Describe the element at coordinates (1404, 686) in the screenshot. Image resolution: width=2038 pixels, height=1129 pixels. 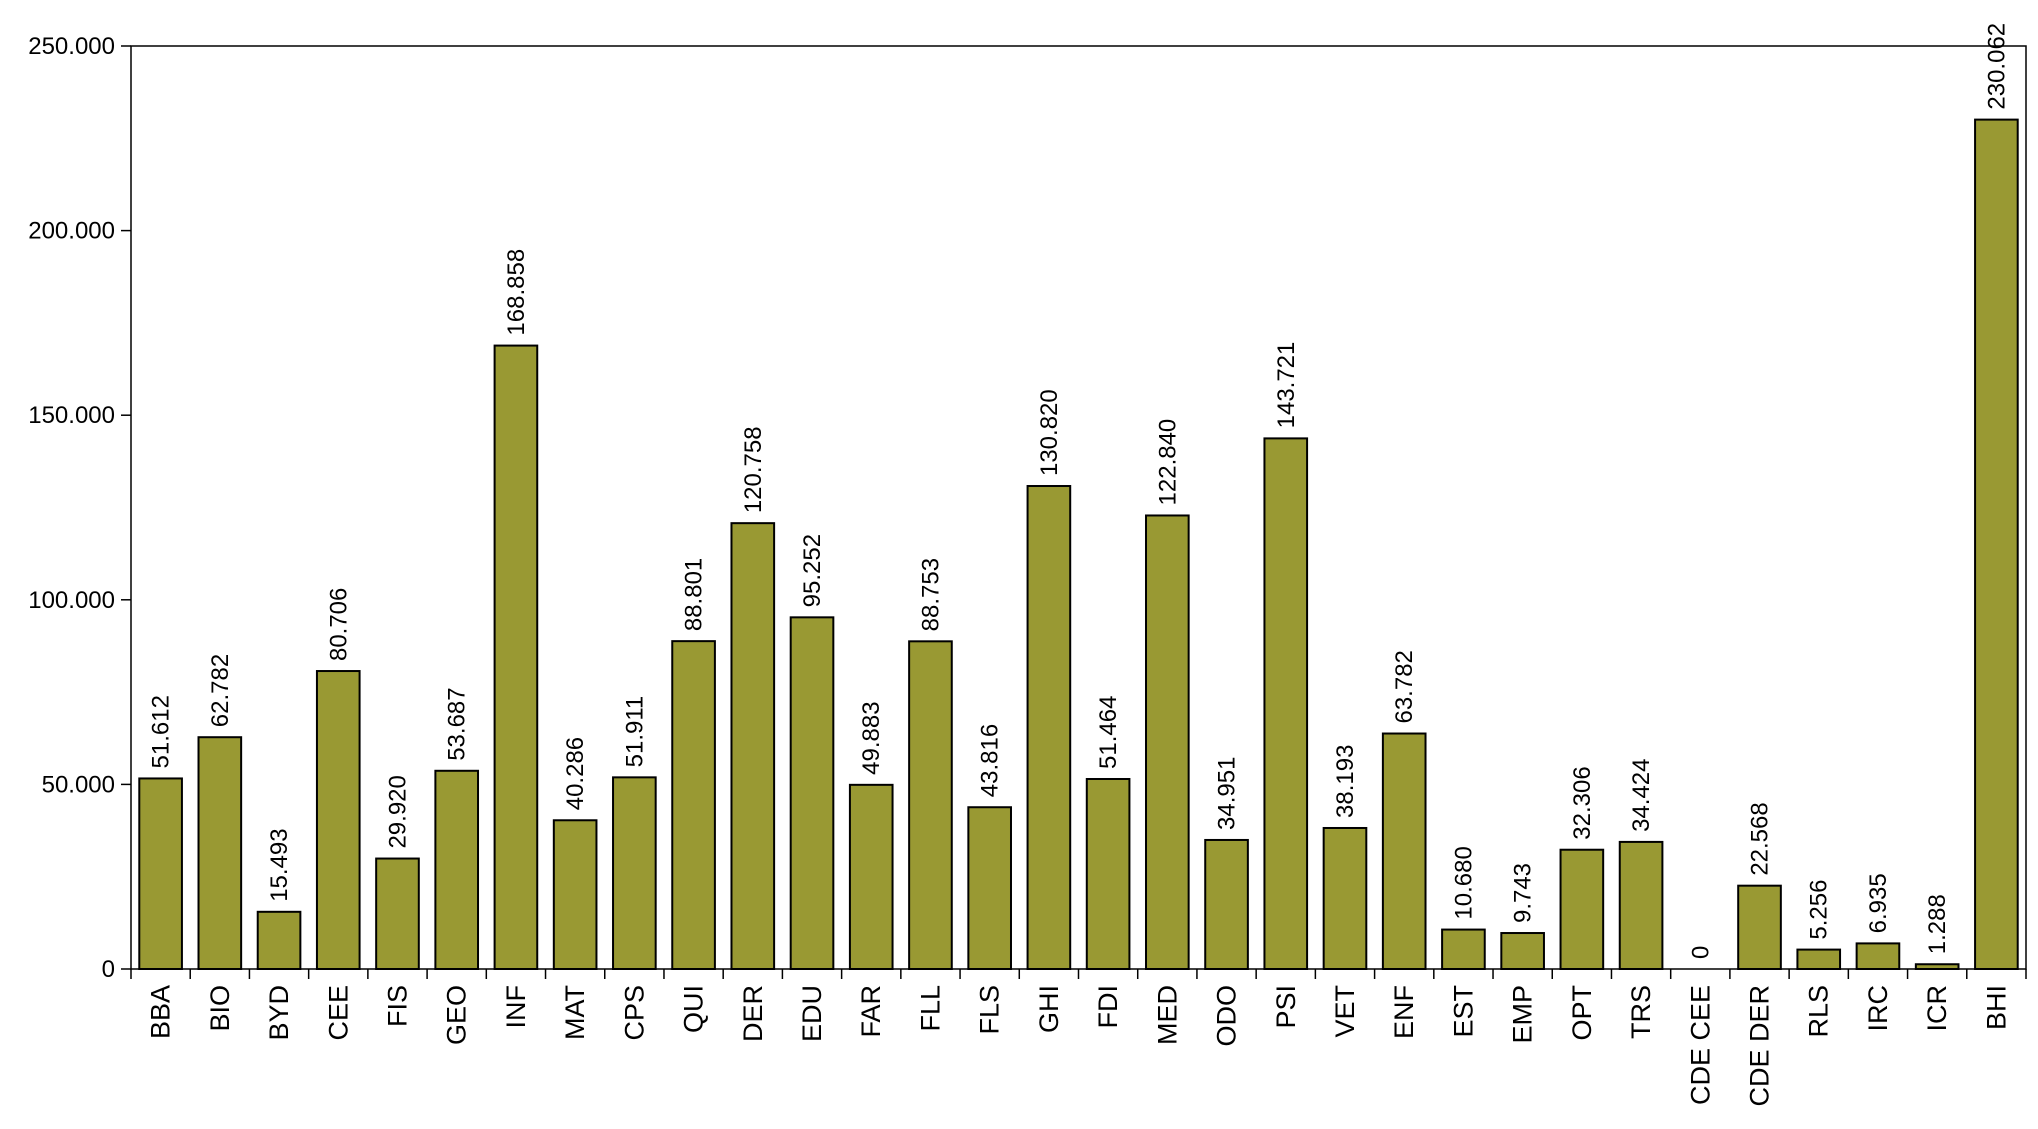
I see `data-label: 63.782` at that location.